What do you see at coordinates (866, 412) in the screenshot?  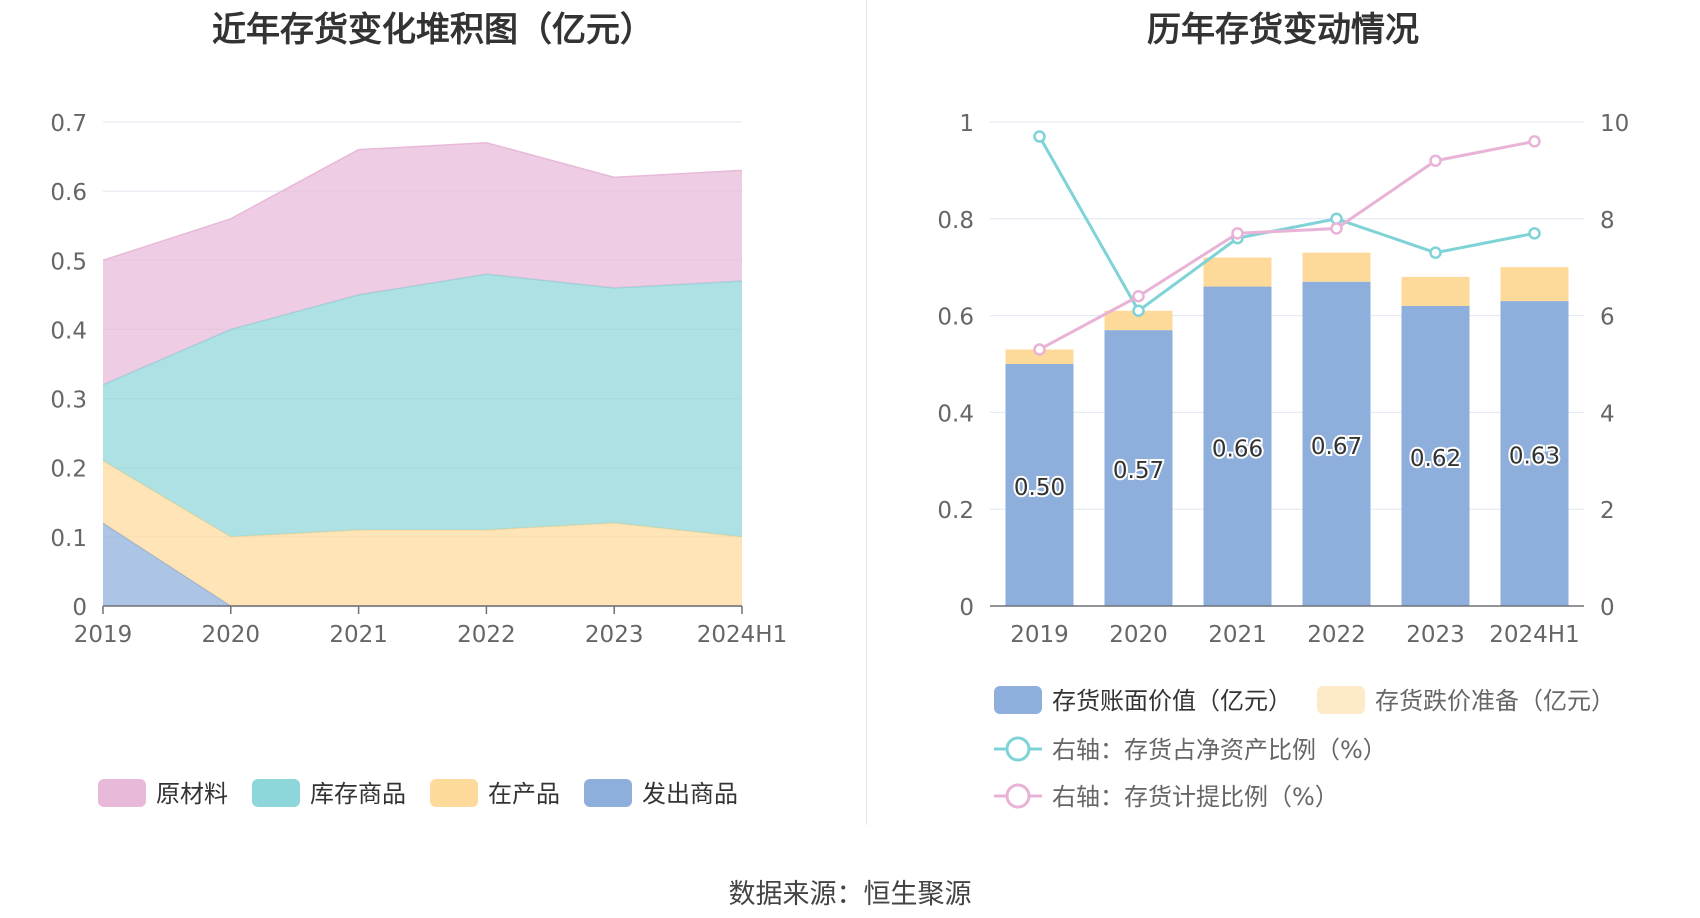 I see `panel-divider` at bounding box center [866, 412].